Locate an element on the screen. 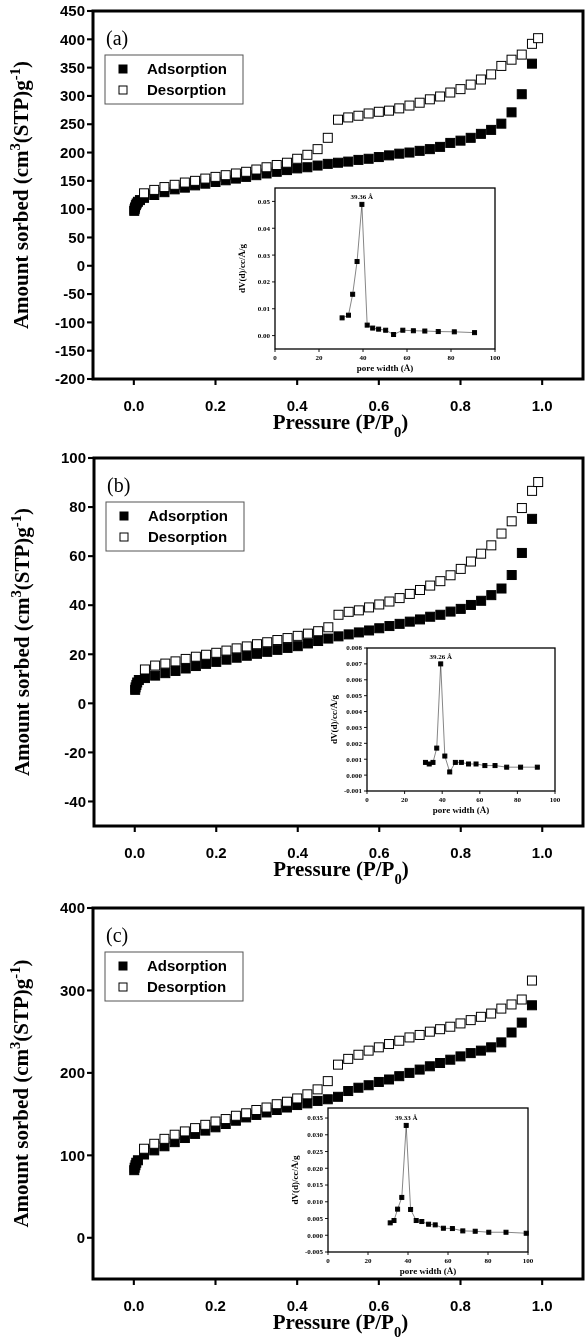 This screenshot has height=1344, width=585. y-tick-label: -50 is located at coordinates (74, 294).